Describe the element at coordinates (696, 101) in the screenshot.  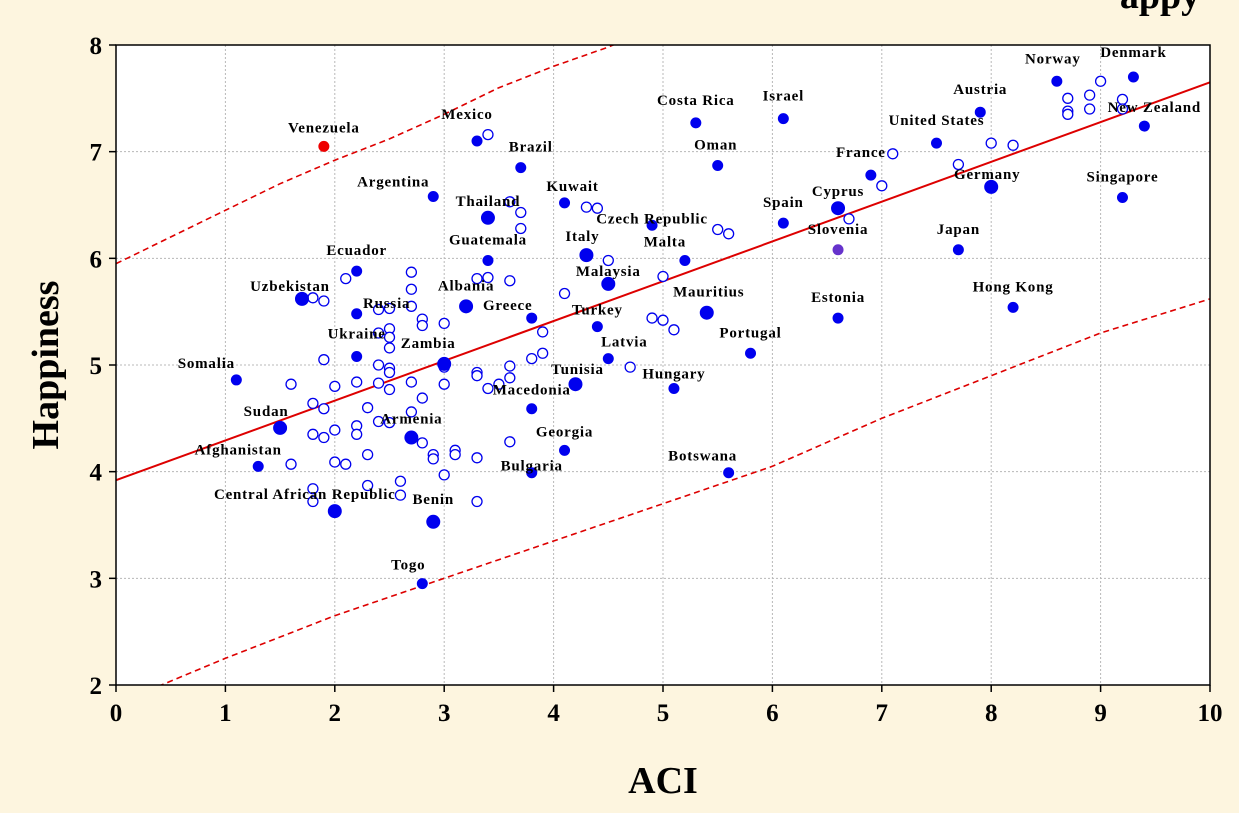
I see `data-label: Costa Rica` at that location.